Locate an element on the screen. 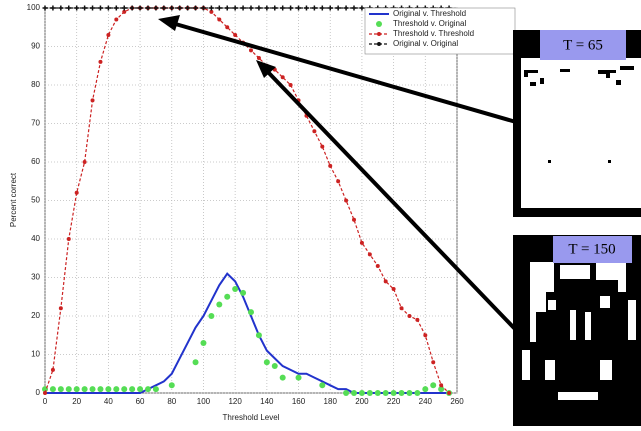 This screenshot has width=641, height=431. inset-label: T = 150 is located at coordinates (591, 249).